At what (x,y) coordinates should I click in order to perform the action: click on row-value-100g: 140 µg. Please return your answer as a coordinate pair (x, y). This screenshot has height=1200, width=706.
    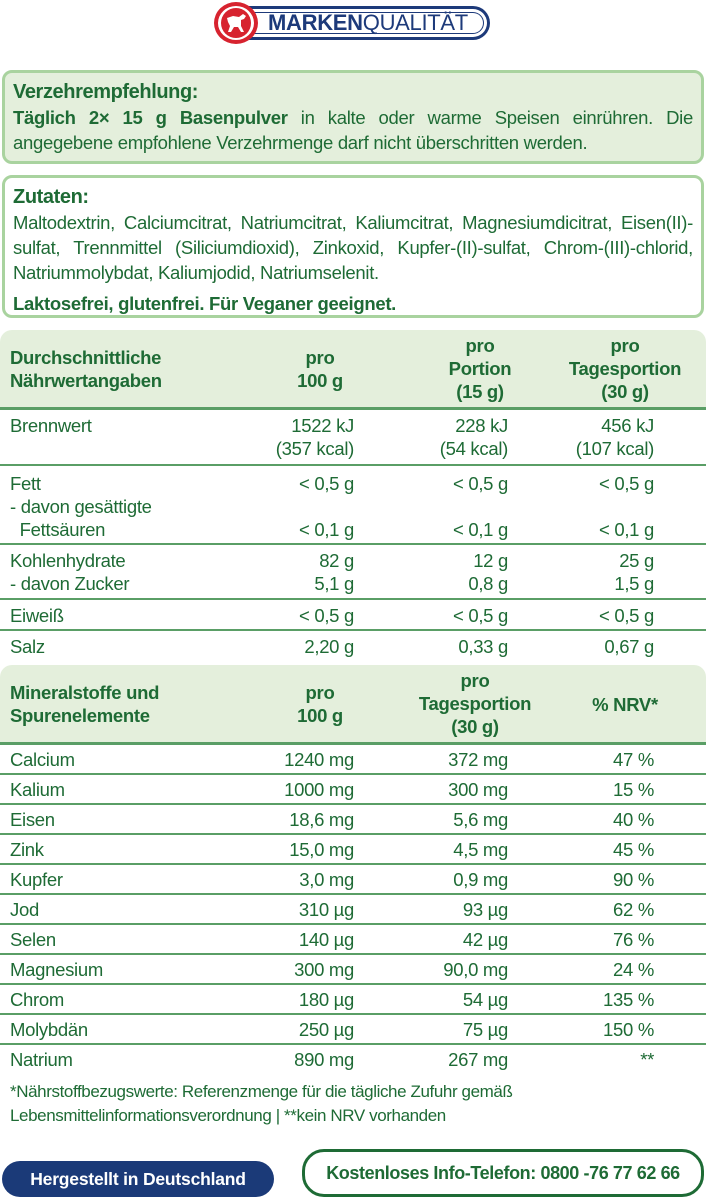
    Looking at the image, I should click on (326, 939).